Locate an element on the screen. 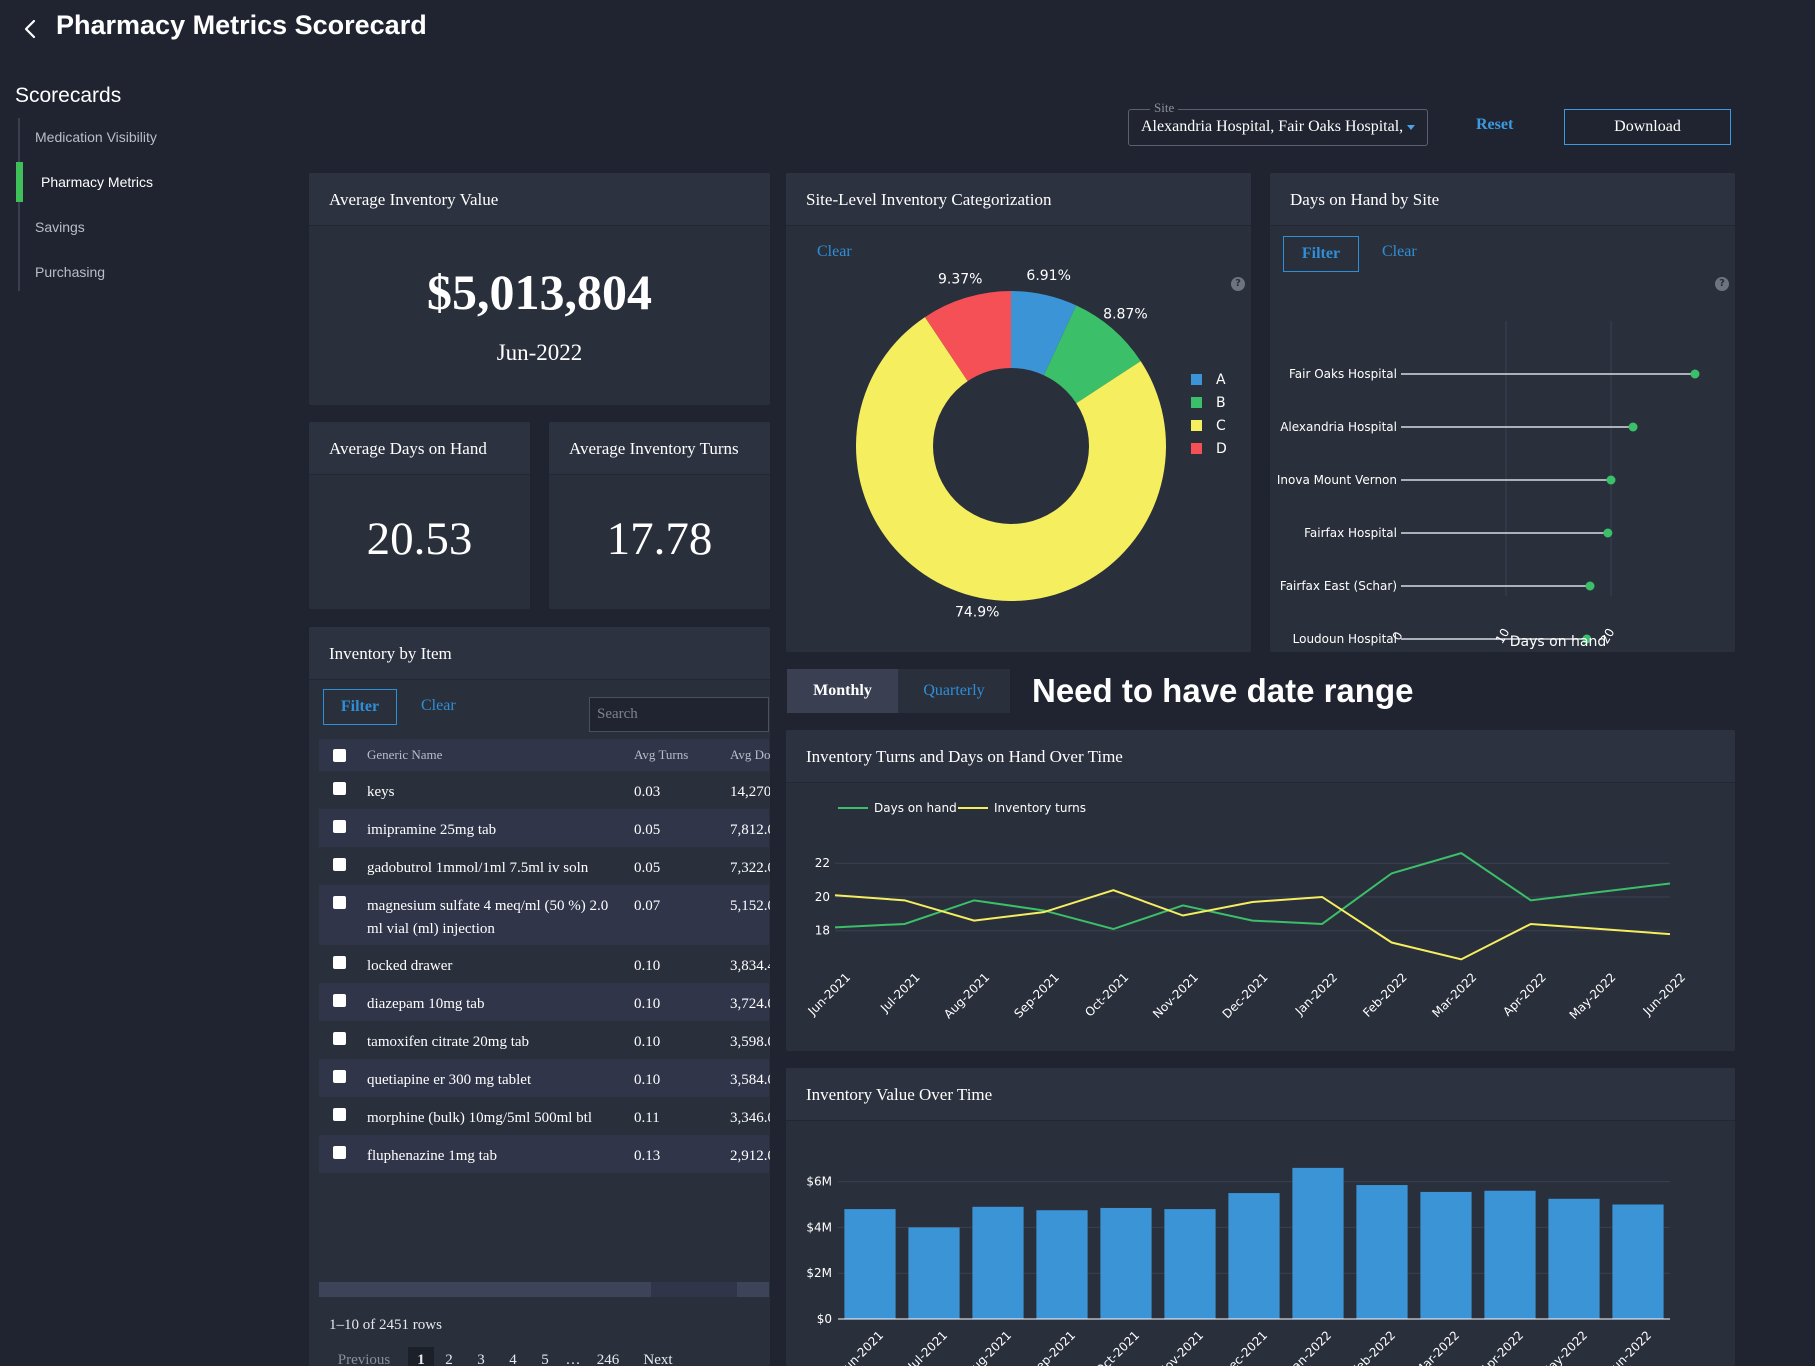 The width and height of the screenshot is (1815, 1366). column-header-avg-turns: Avg Turns is located at coordinates (661, 754).